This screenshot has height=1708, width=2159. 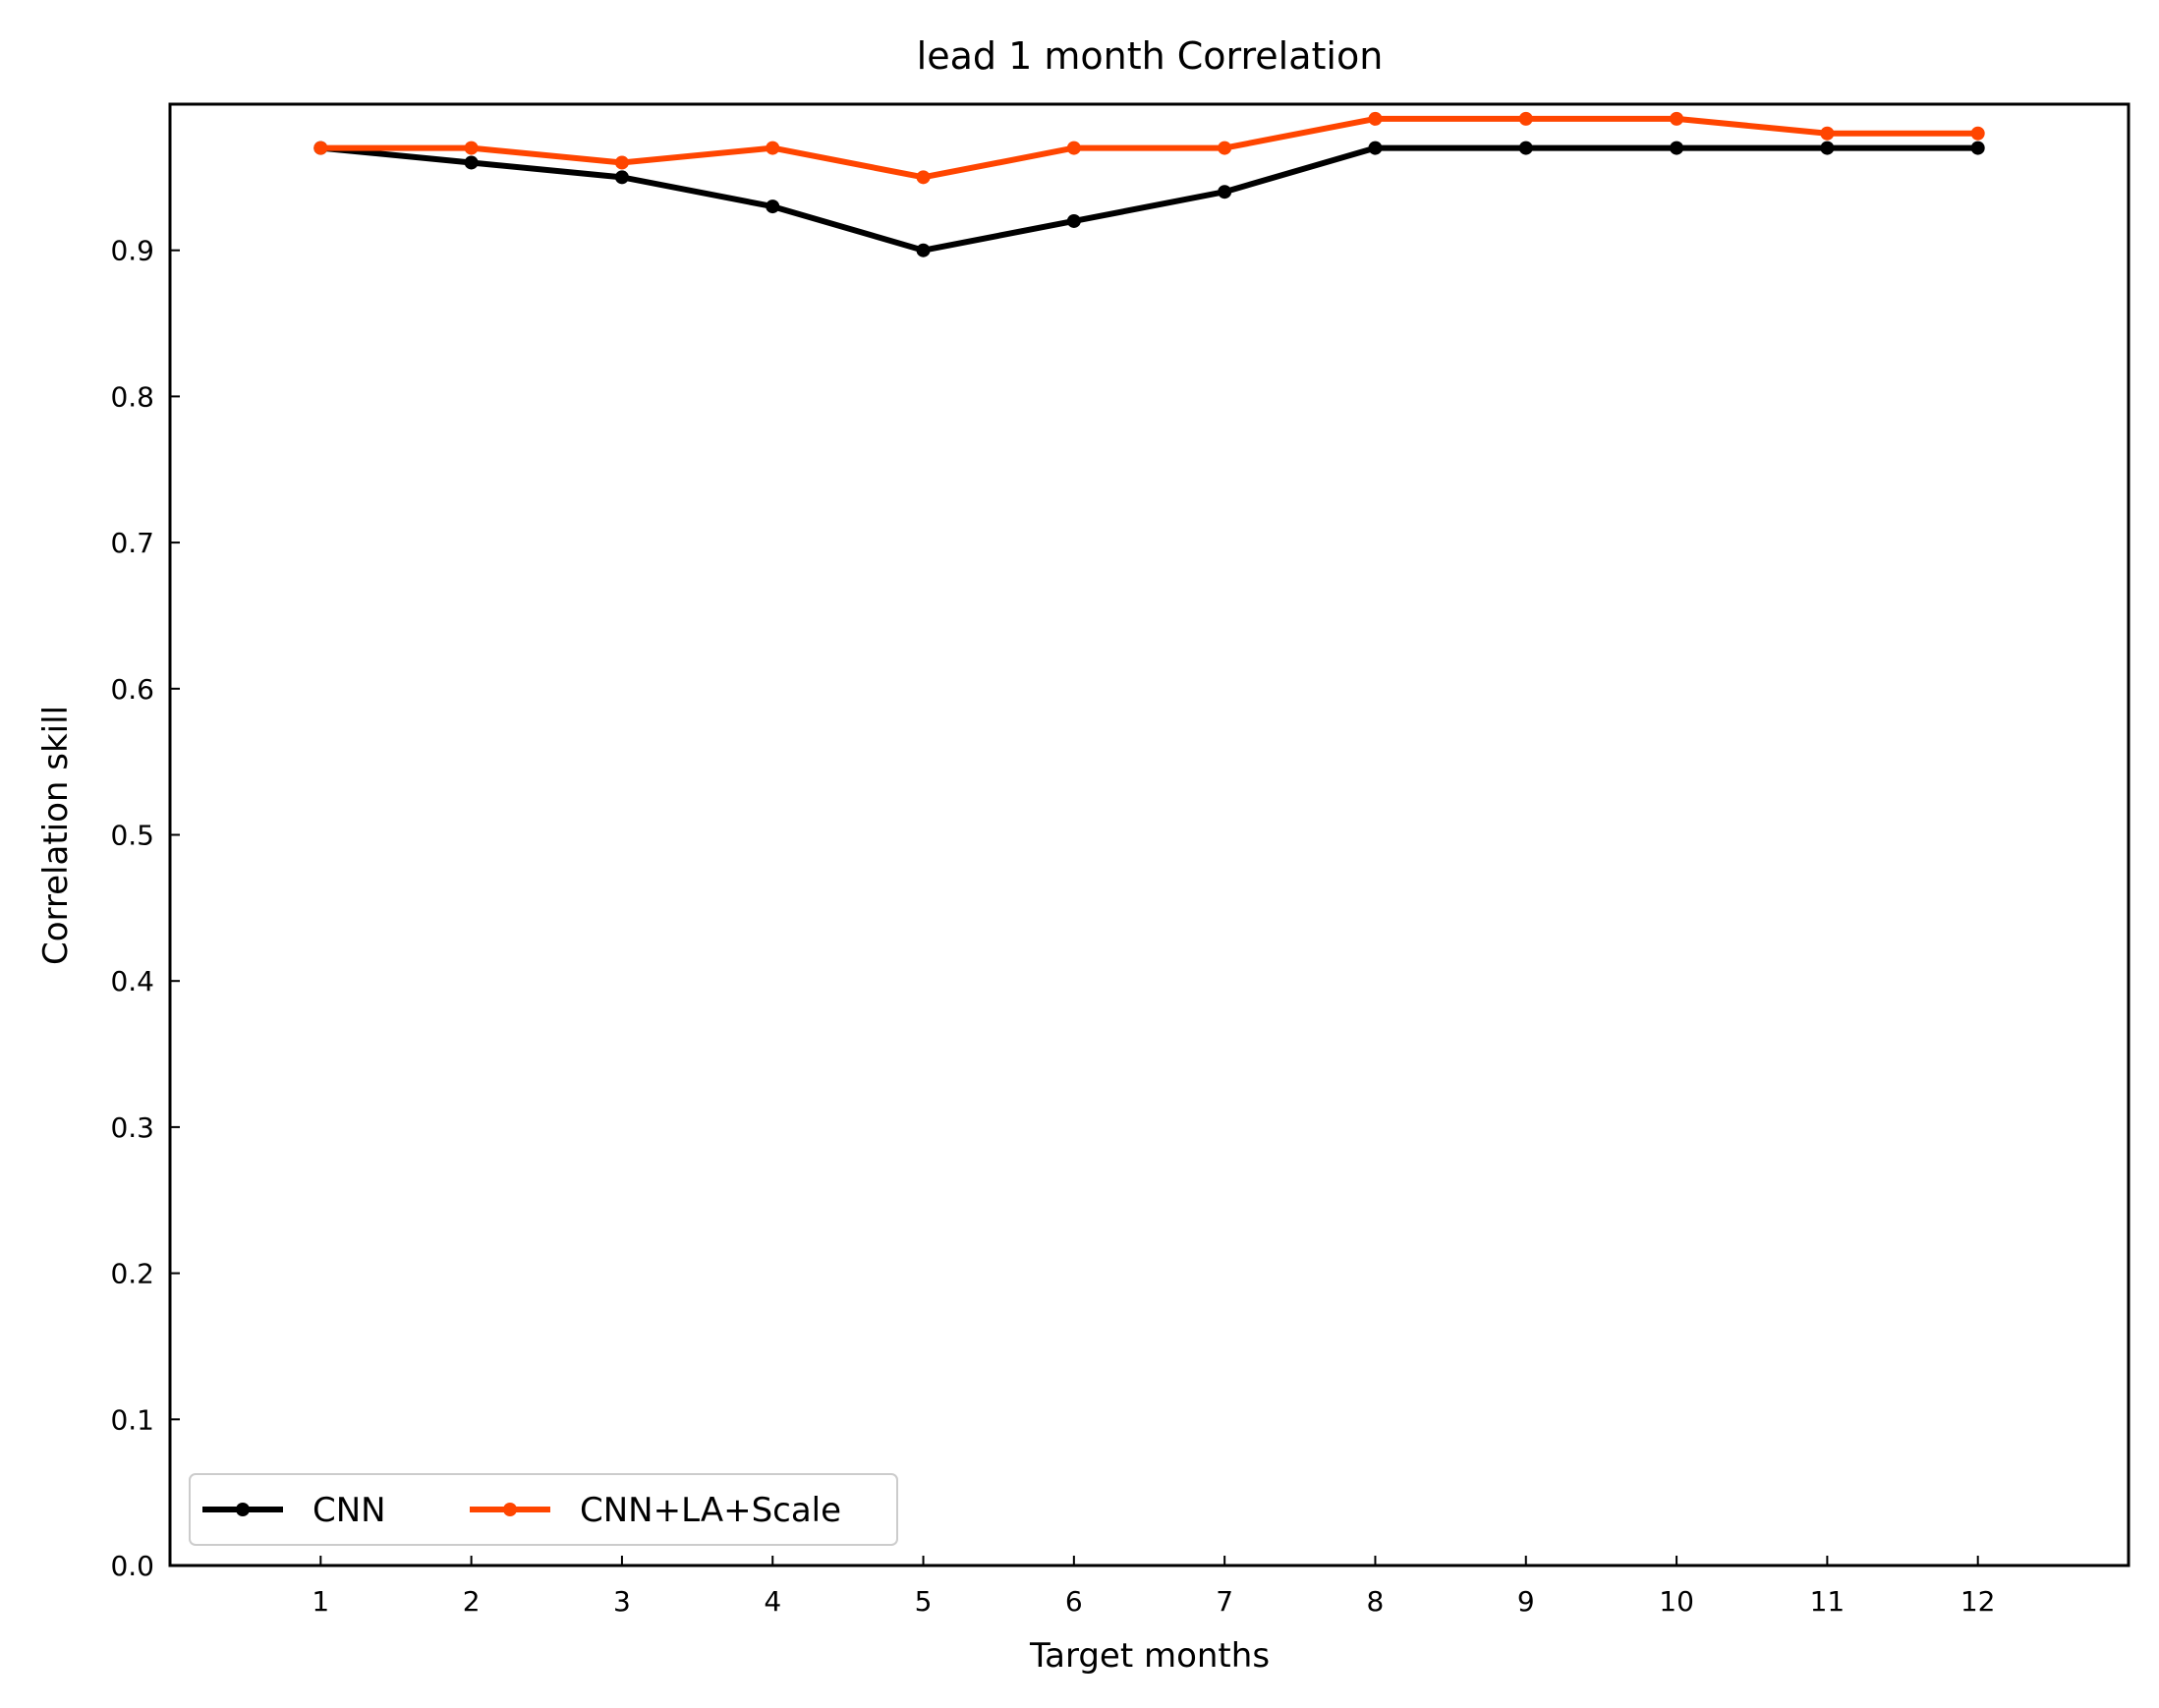 I want to click on x-tick-label-2: 2, so click(x=472, y=1601).